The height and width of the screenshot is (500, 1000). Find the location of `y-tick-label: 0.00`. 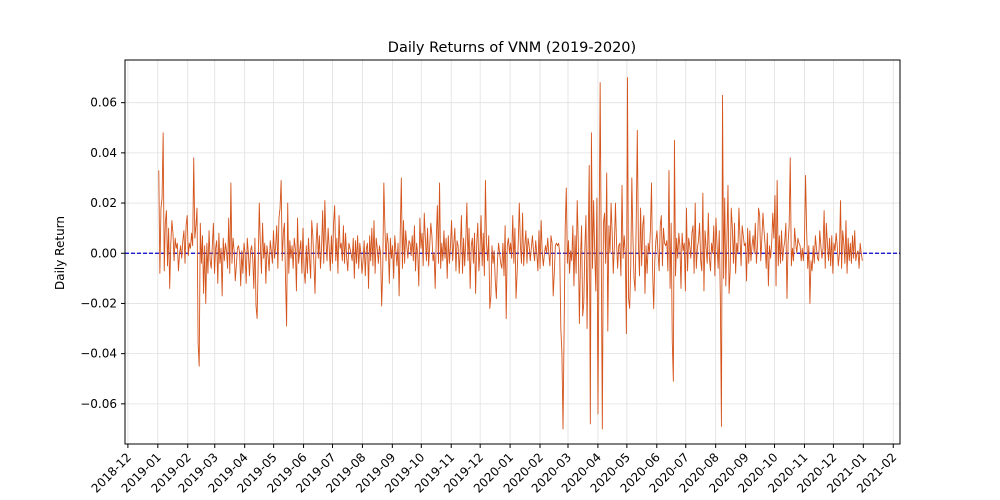

y-tick-label: 0.00 is located at coordinates (103, 253).